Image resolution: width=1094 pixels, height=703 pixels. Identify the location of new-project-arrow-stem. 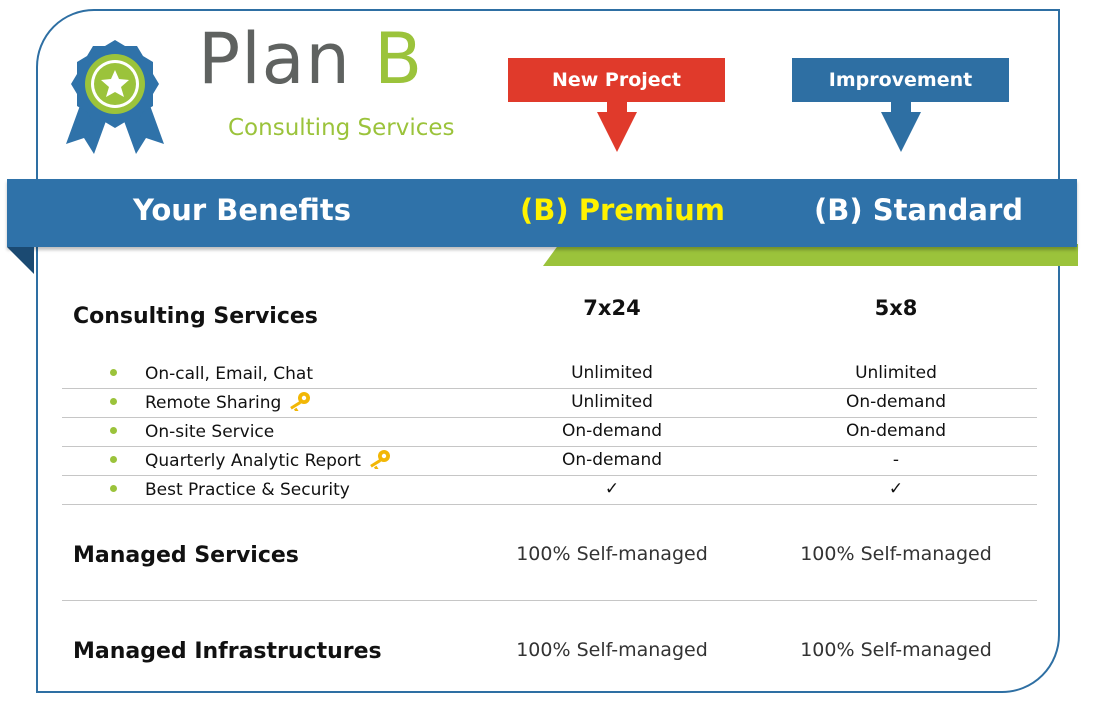
(617, 107).